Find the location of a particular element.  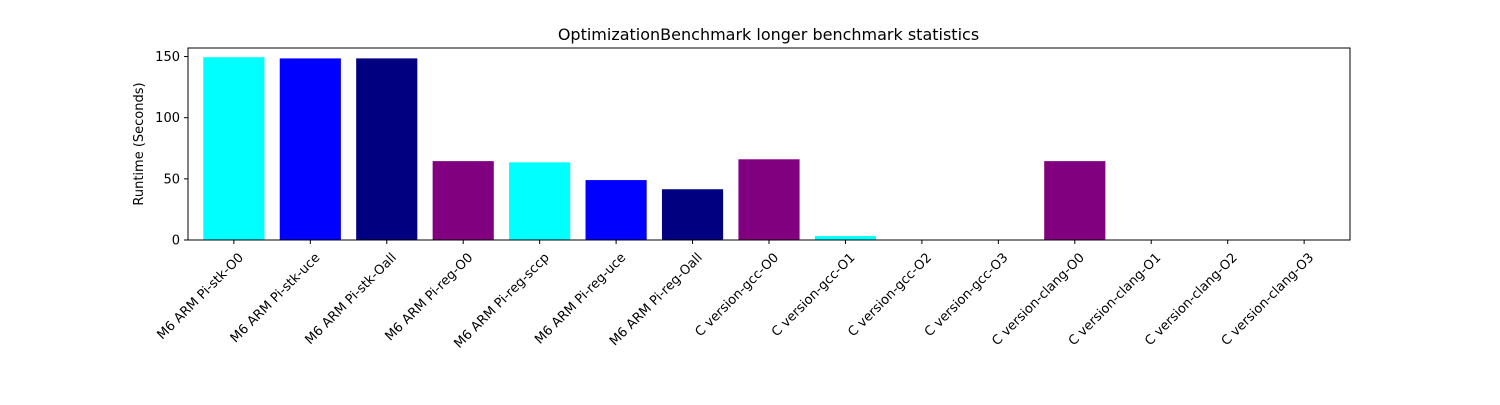

y-tick-label-4: 150 is located at coordinates (167, 57).